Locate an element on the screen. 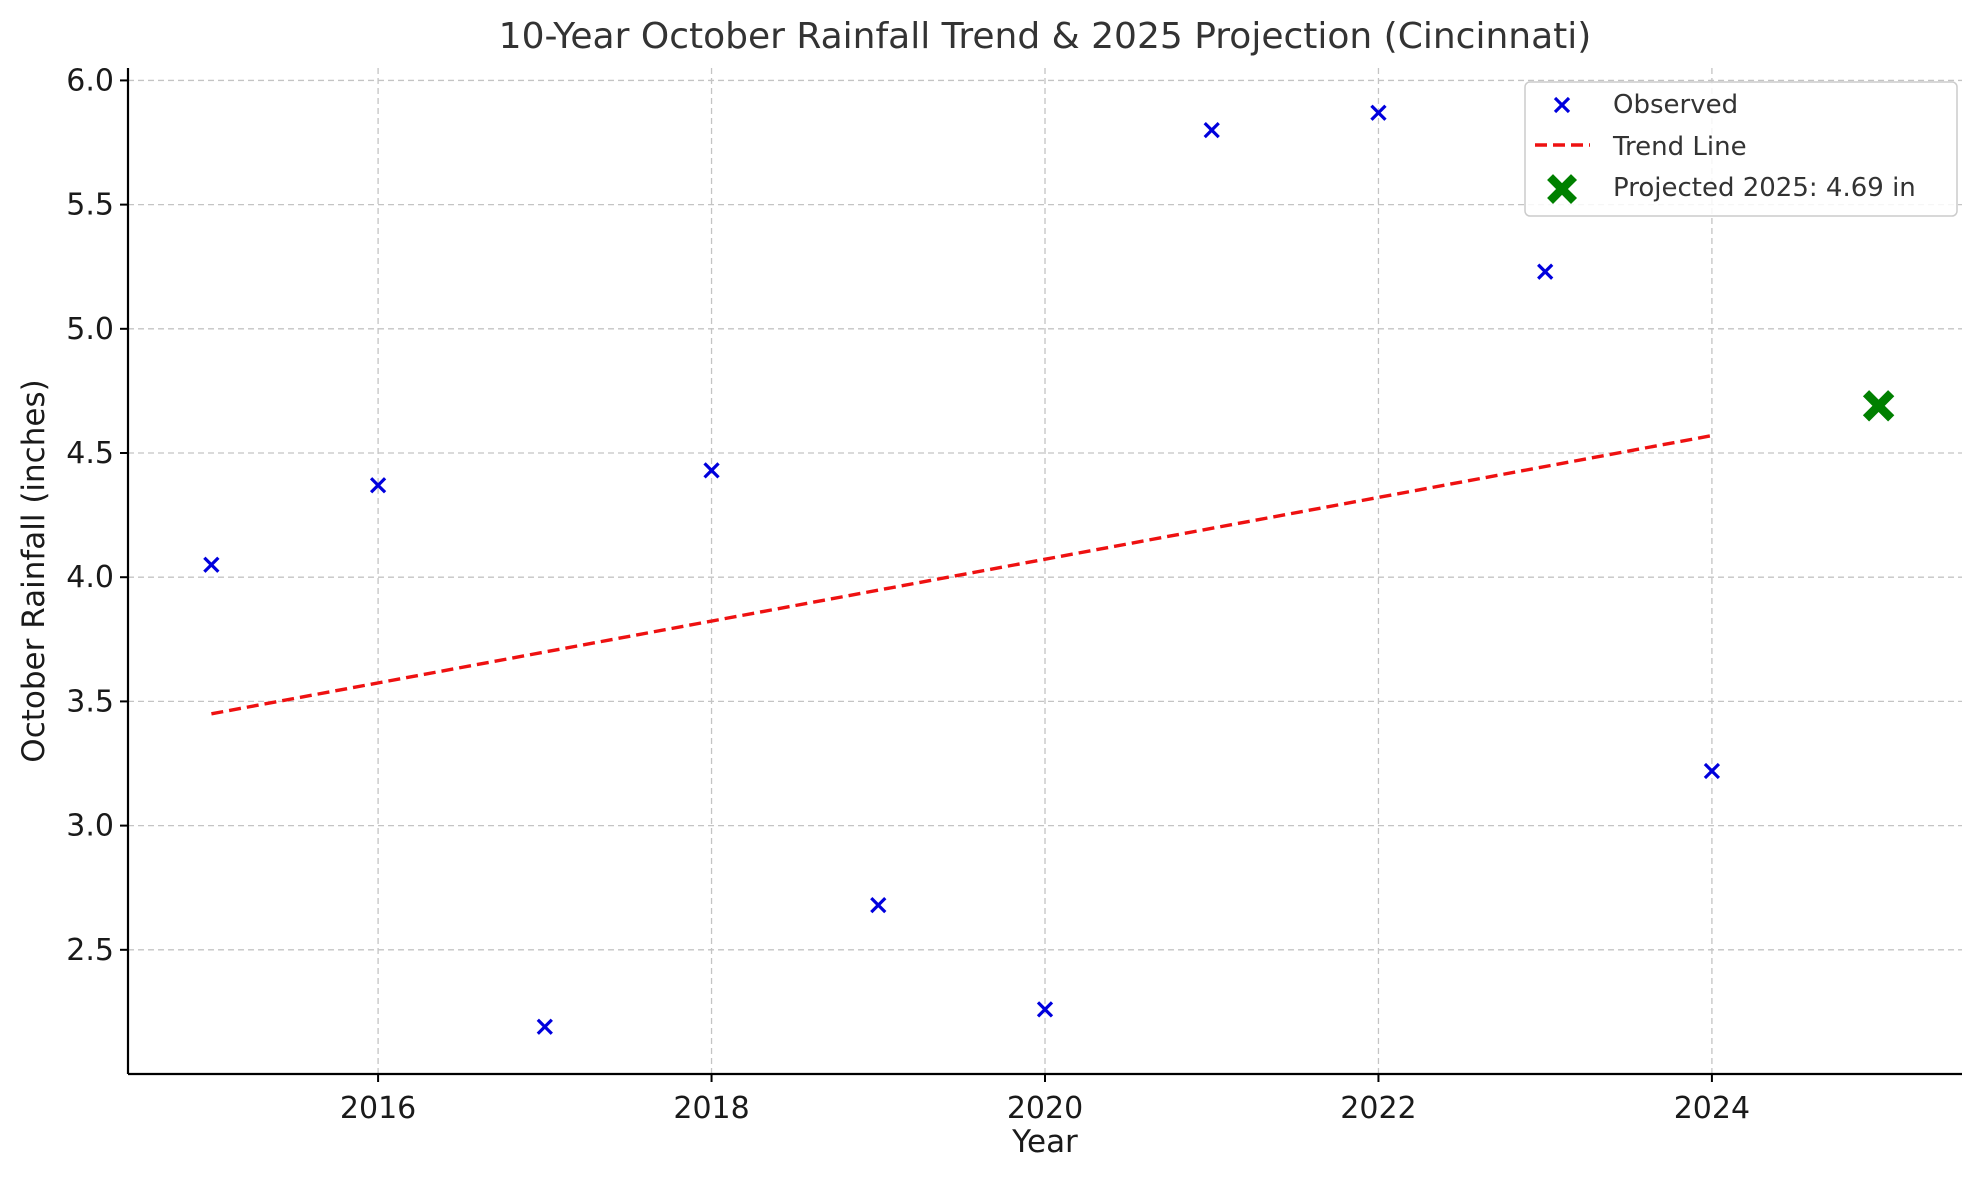  legend-trend-line-label: Trend Line is located at coordinates (1679, 147).